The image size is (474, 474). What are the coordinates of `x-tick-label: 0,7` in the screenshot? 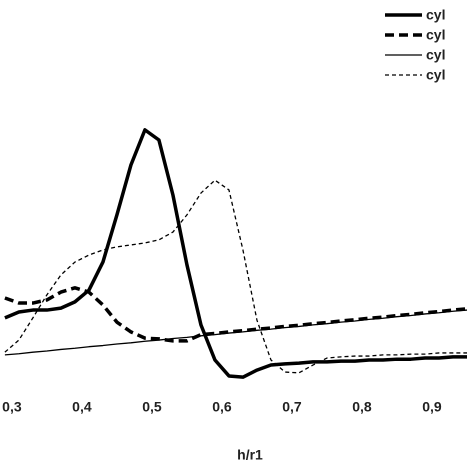 It's located at (292, 407).